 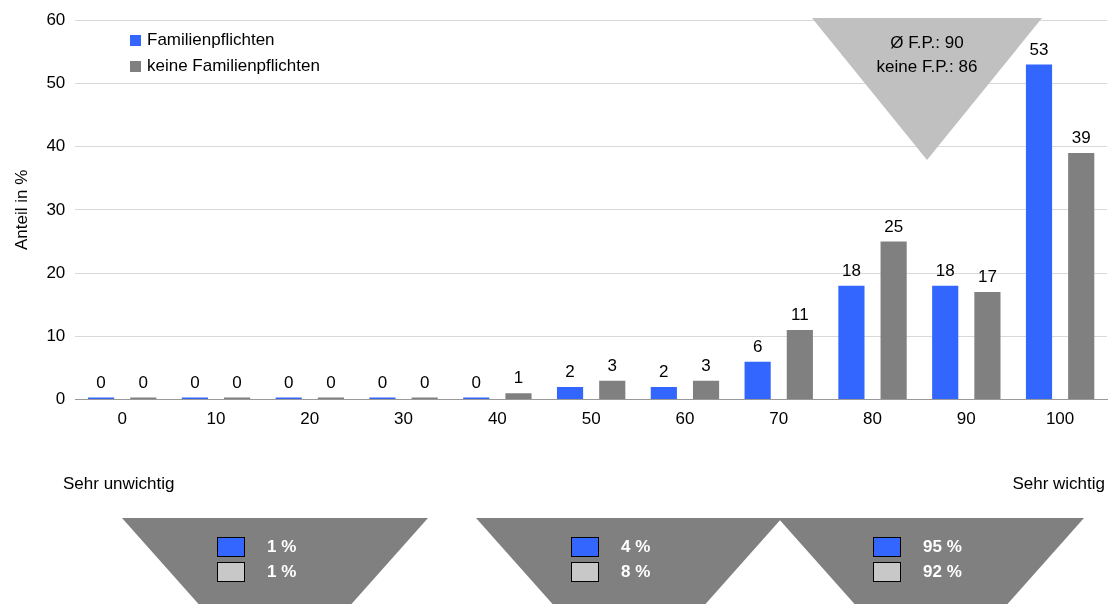 I want to click on y-tick-label: 20, so click(x=56, y=272).